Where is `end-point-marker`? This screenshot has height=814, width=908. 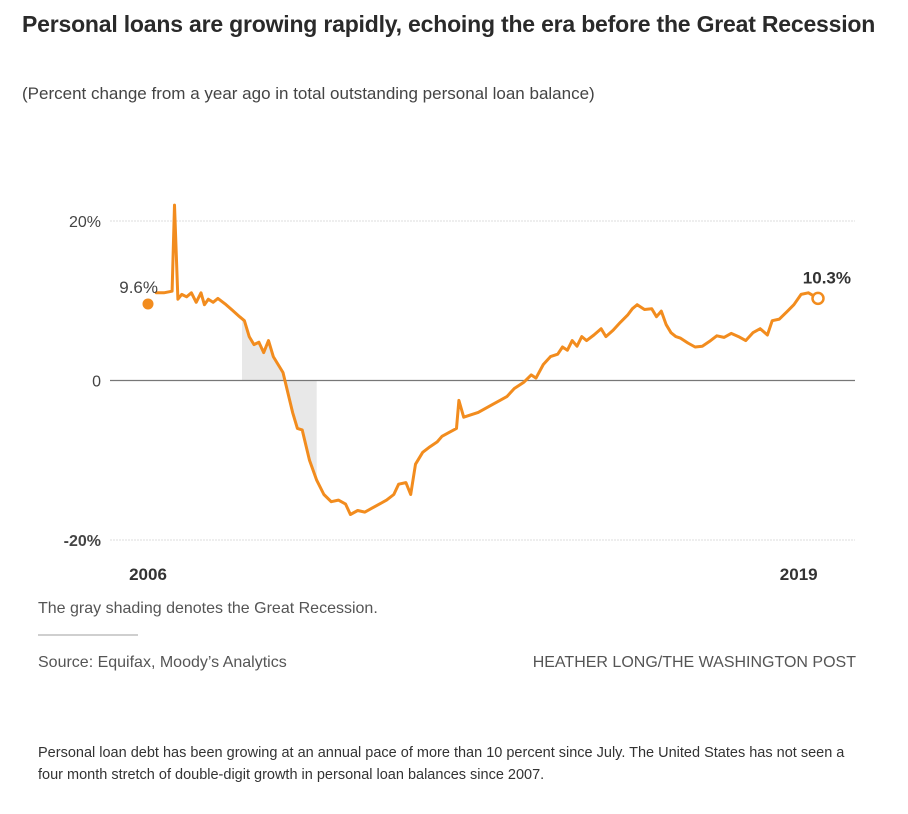 end-point-marker is located at coordinates (818, 298).